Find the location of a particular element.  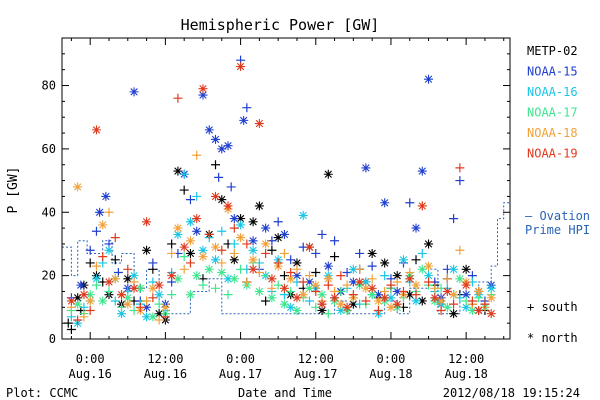

y-tick-label: 20 is located at coordinates (49, 276).